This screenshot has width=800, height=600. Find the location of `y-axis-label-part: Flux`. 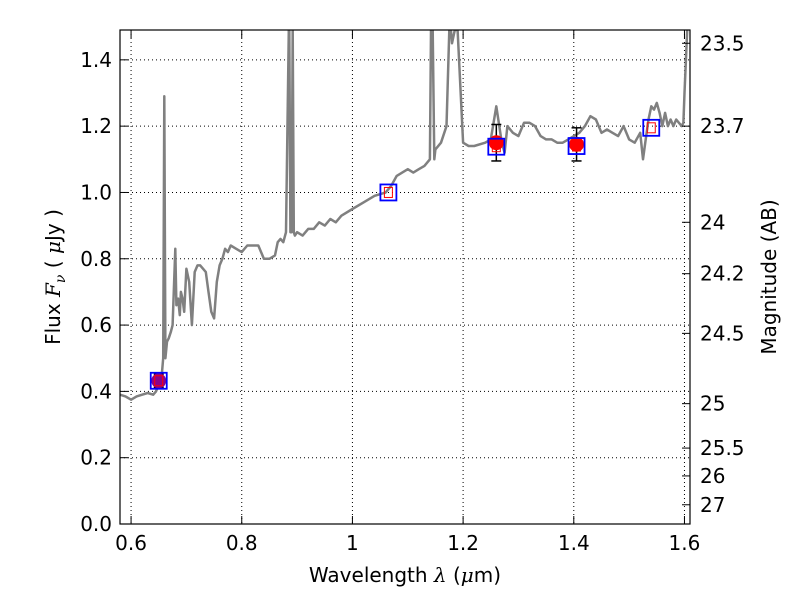

y-axis-label-part: Flux is located at coordinates (53, 321).